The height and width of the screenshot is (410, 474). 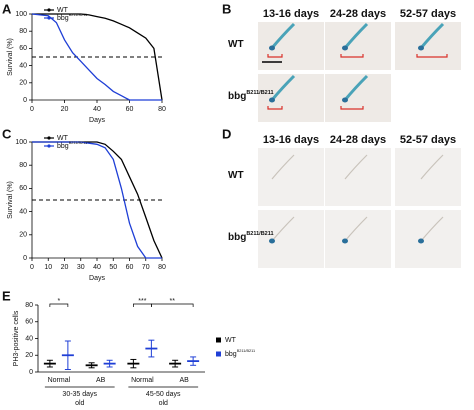 What do you see at coordinates (130, 109) in the screenshot?
I see `x-tick-label: 60` at bounding box center [130, 109].